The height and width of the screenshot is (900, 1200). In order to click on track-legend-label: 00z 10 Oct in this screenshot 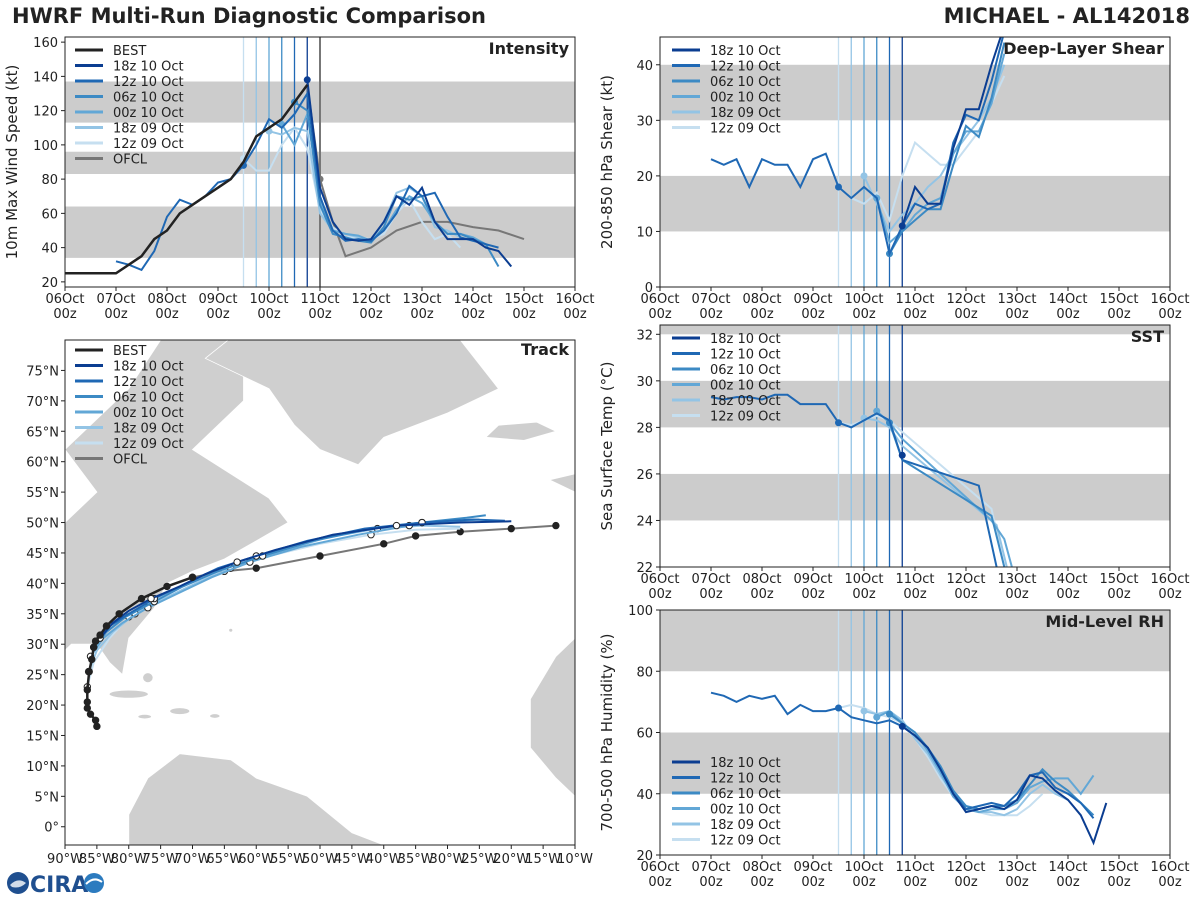, I will do `click(148, 413)`.